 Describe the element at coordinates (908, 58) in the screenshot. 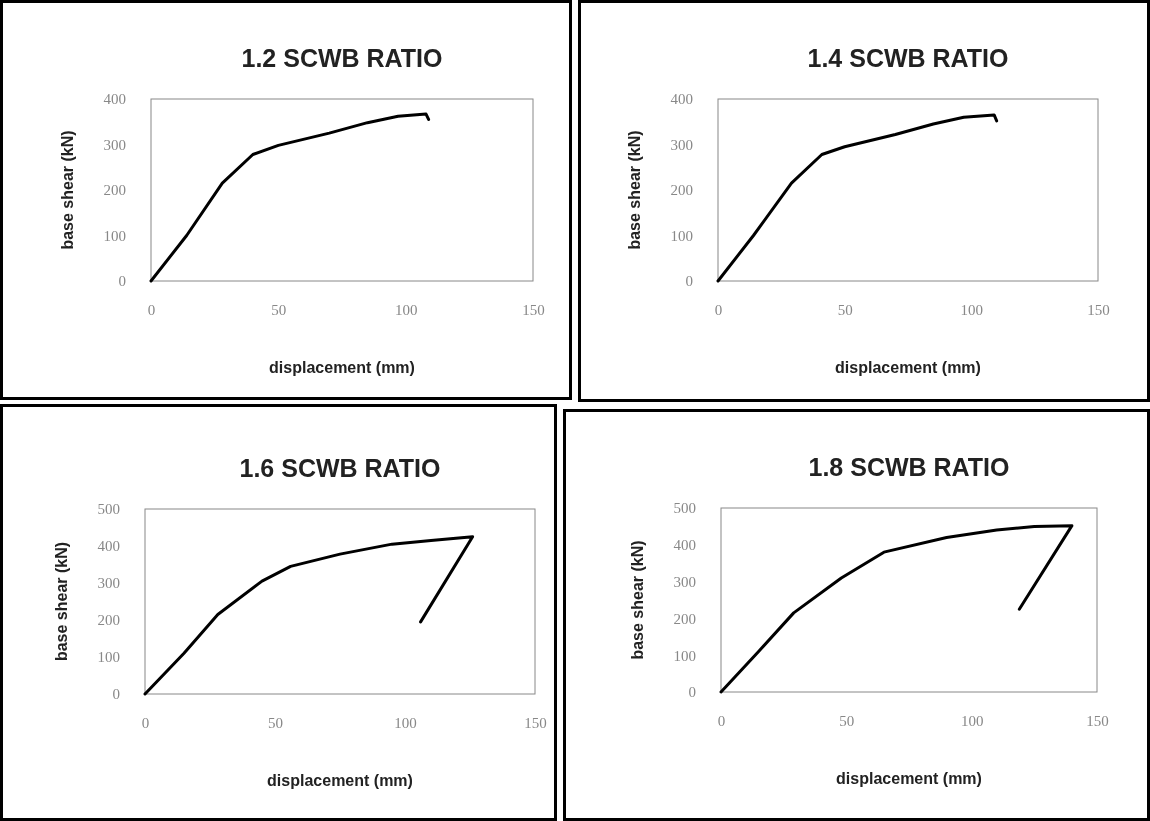

I see `chart-title: 1.4 SCWB RATIO` at that location.